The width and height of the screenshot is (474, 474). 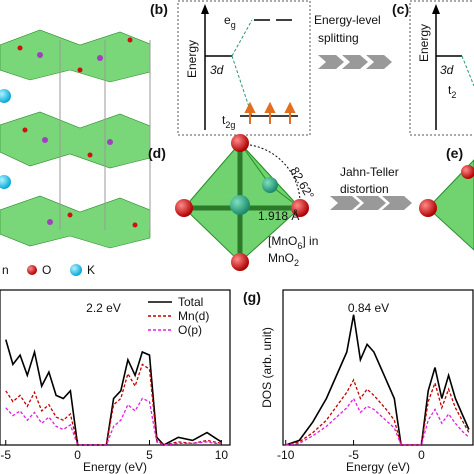 What do you see at coordinates (233, 202) in the screenshot?
I see `panel-d: (d) 82.62° 1.918 Å [MnO6] in MnO2` at bounding box center [233, 202].